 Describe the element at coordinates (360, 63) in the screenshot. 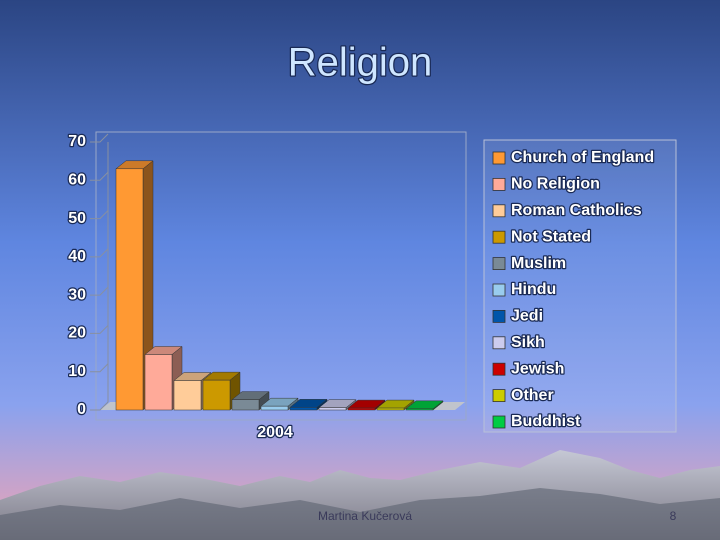

I see `chart-title: Religion` at that location.